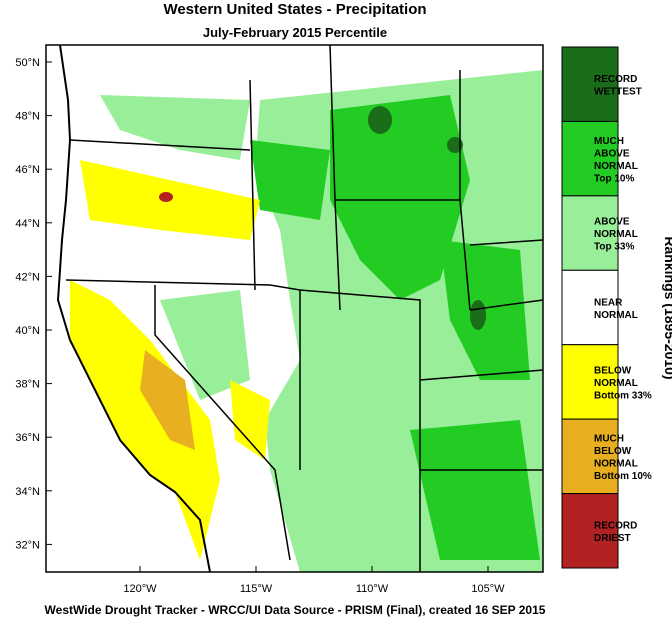 Image resolution: width=672 pixels, height=625 pixels. Describe the element at coordinates (623, 476) in the screenshot. I see `legend-label: Bottom 10%` at that location.